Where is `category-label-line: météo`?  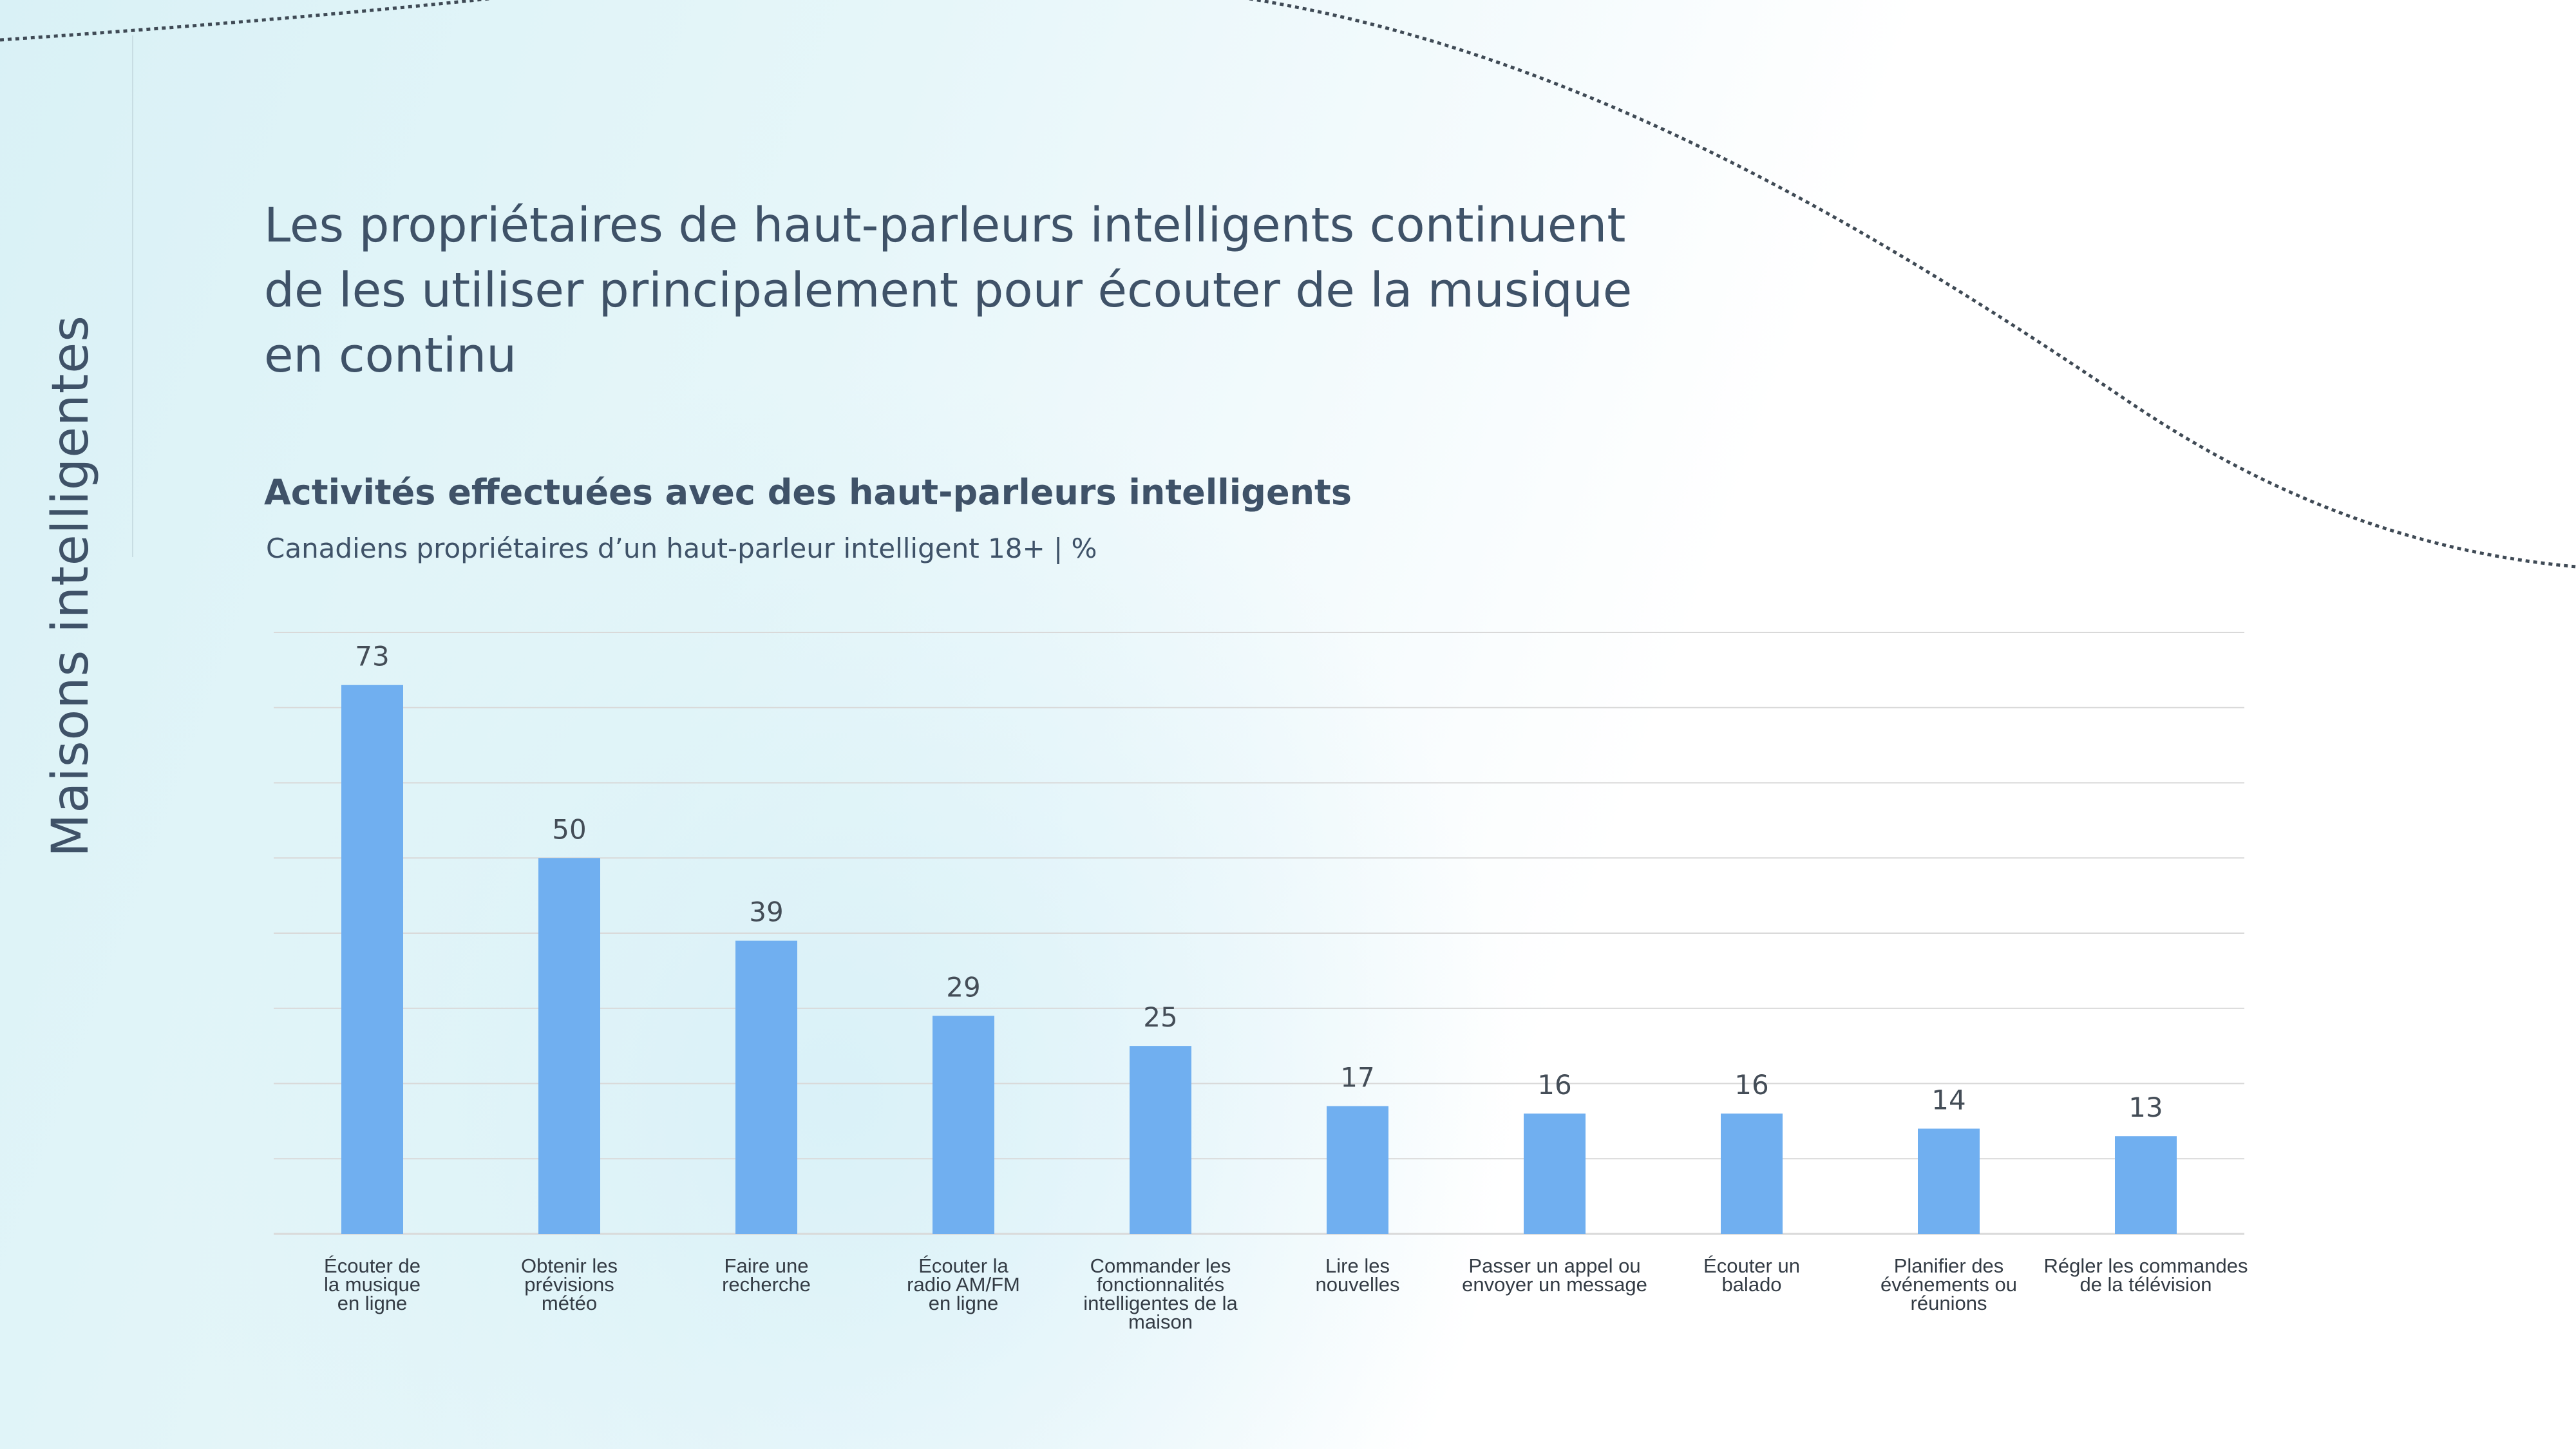
category-label-line: météo is located at coordinates (570, 1303).